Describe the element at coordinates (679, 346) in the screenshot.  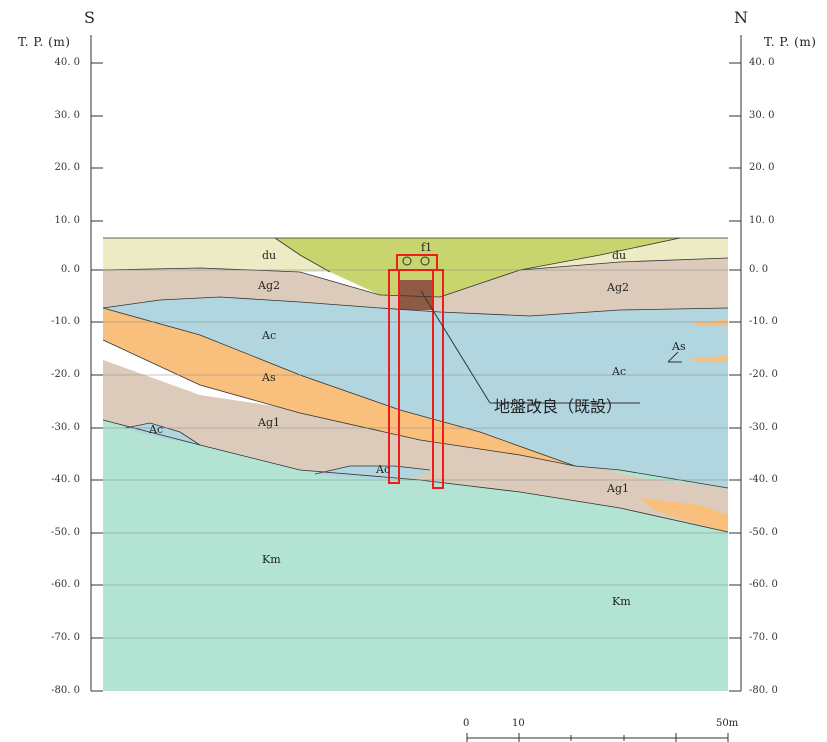
I see `layer-label-as-right: As` at that location.